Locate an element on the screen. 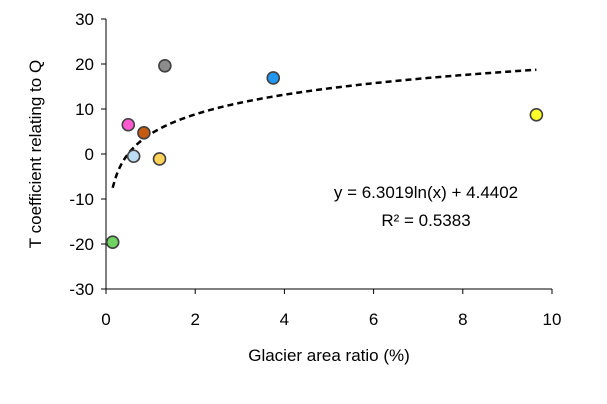 The image size is (607, 404). x-tick-label: 6 is located at coordinates (373, 319).